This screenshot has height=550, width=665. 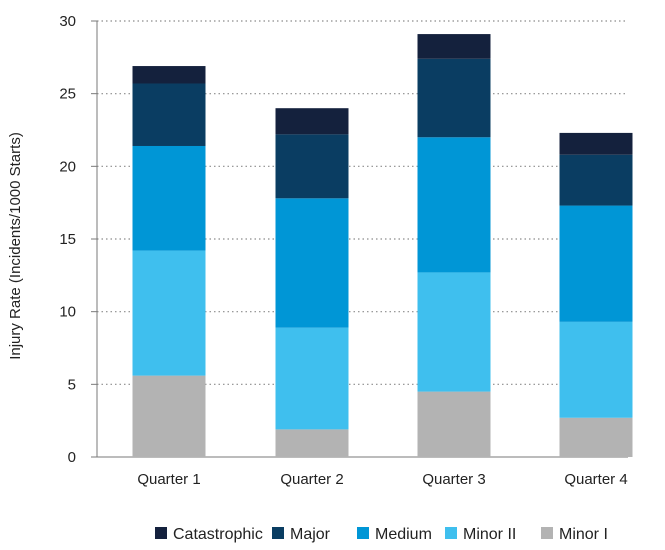 What do you see at coordinates (451, 533) in the screenshot?
I see `legend-swatch-minor-ii` at bounding box center [451, 533].